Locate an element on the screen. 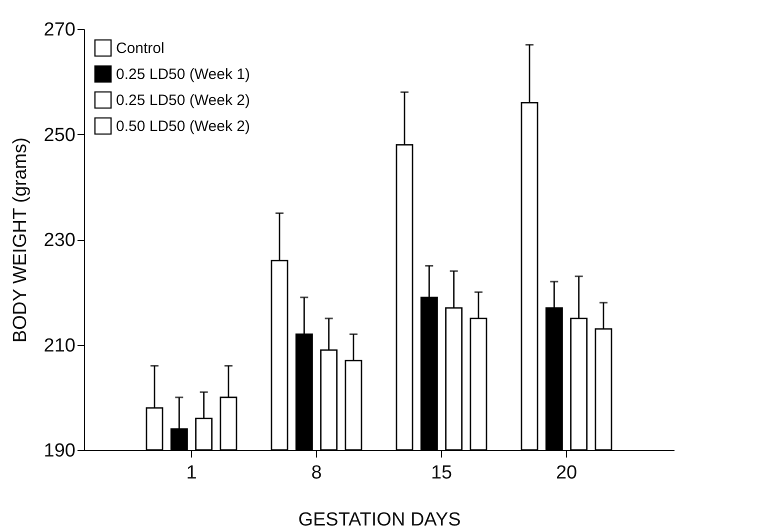 Image resolution: width=765 pixels, height=528 pixels. legend-label: 0.25 LD50 (Week 2) is located at coordinates (183, 100).